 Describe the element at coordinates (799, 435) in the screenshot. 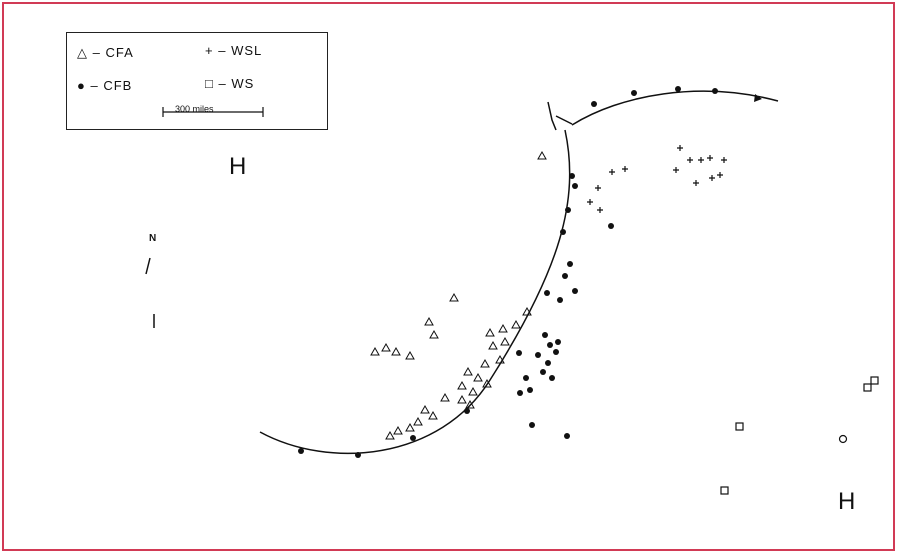

I see `ws-observation-points` at that location.